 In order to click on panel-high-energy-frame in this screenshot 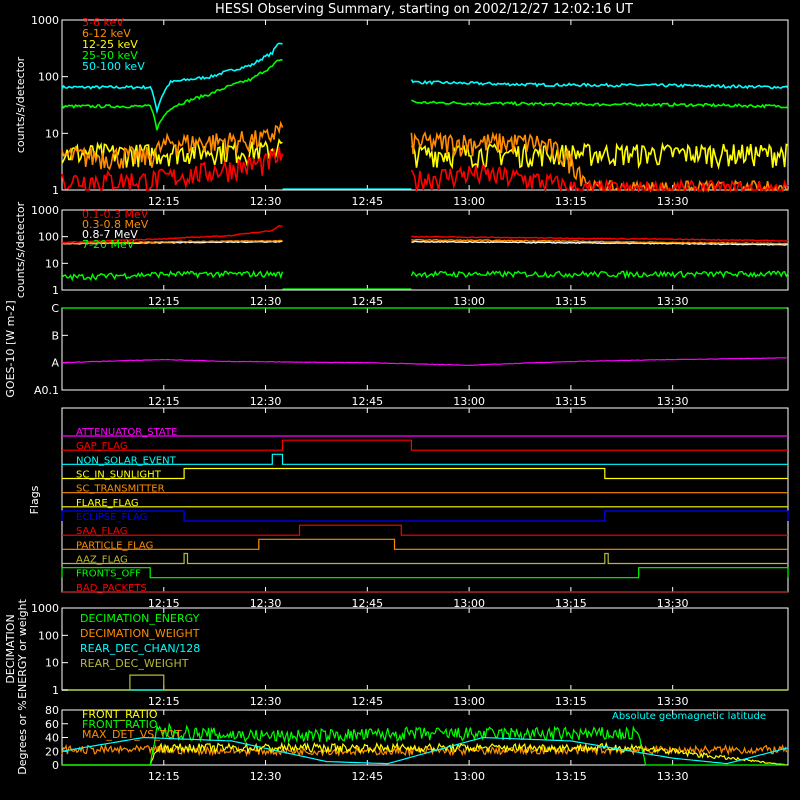, I will do `click(425, 250)`.